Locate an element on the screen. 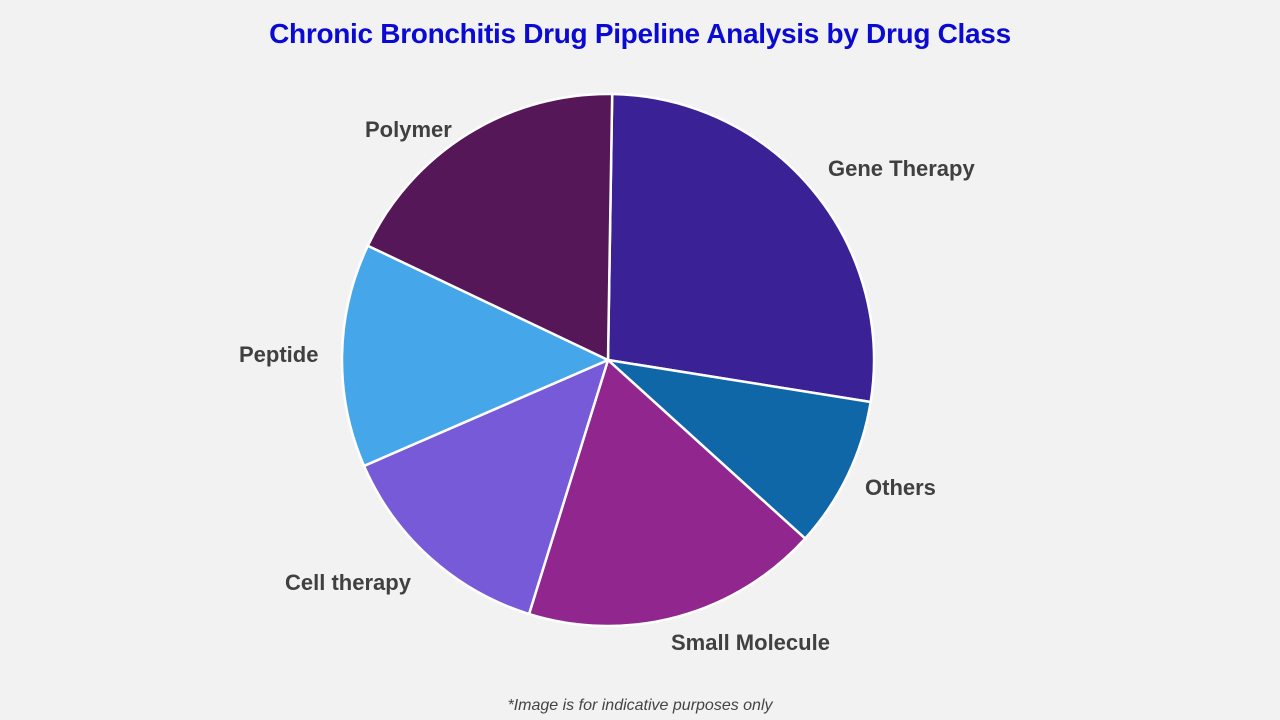 This screenshot has width=1280, height=720. pie-slice-gene-therapy is located at coordinates (741, 248).